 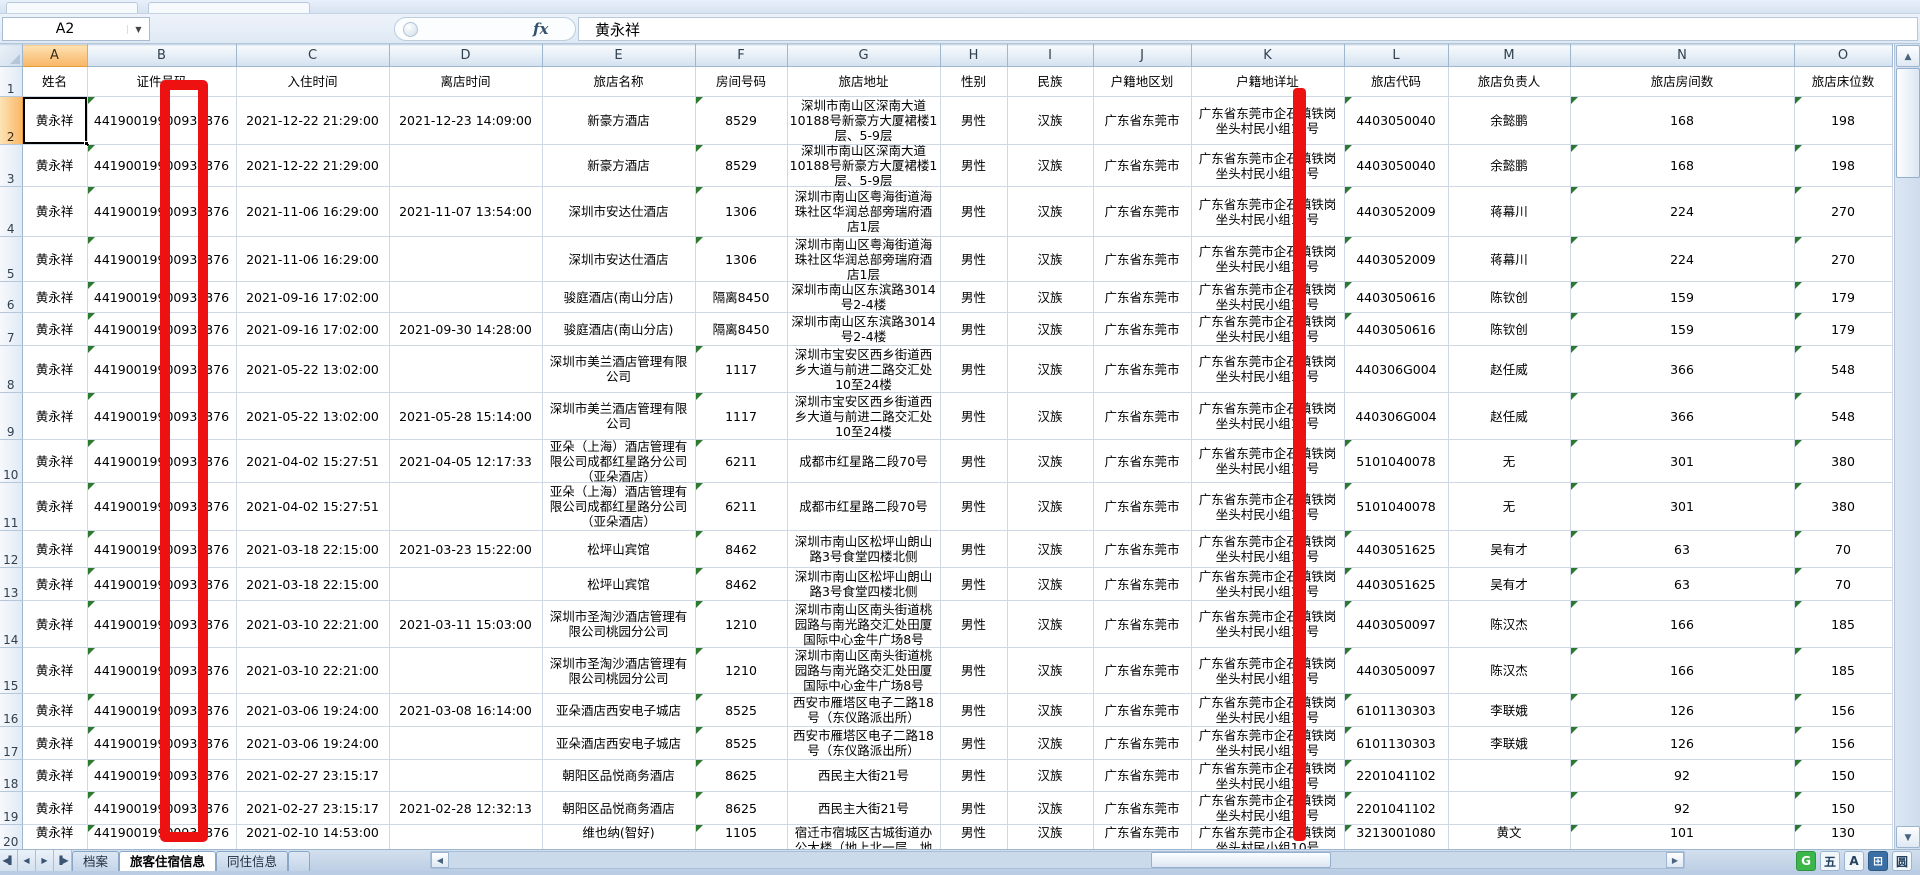 What do you see at coordinates (313, 461) in the screenshot?
I see `cell-C10: 2021-04-02 15:27:51` at bounding box center [313, 461].